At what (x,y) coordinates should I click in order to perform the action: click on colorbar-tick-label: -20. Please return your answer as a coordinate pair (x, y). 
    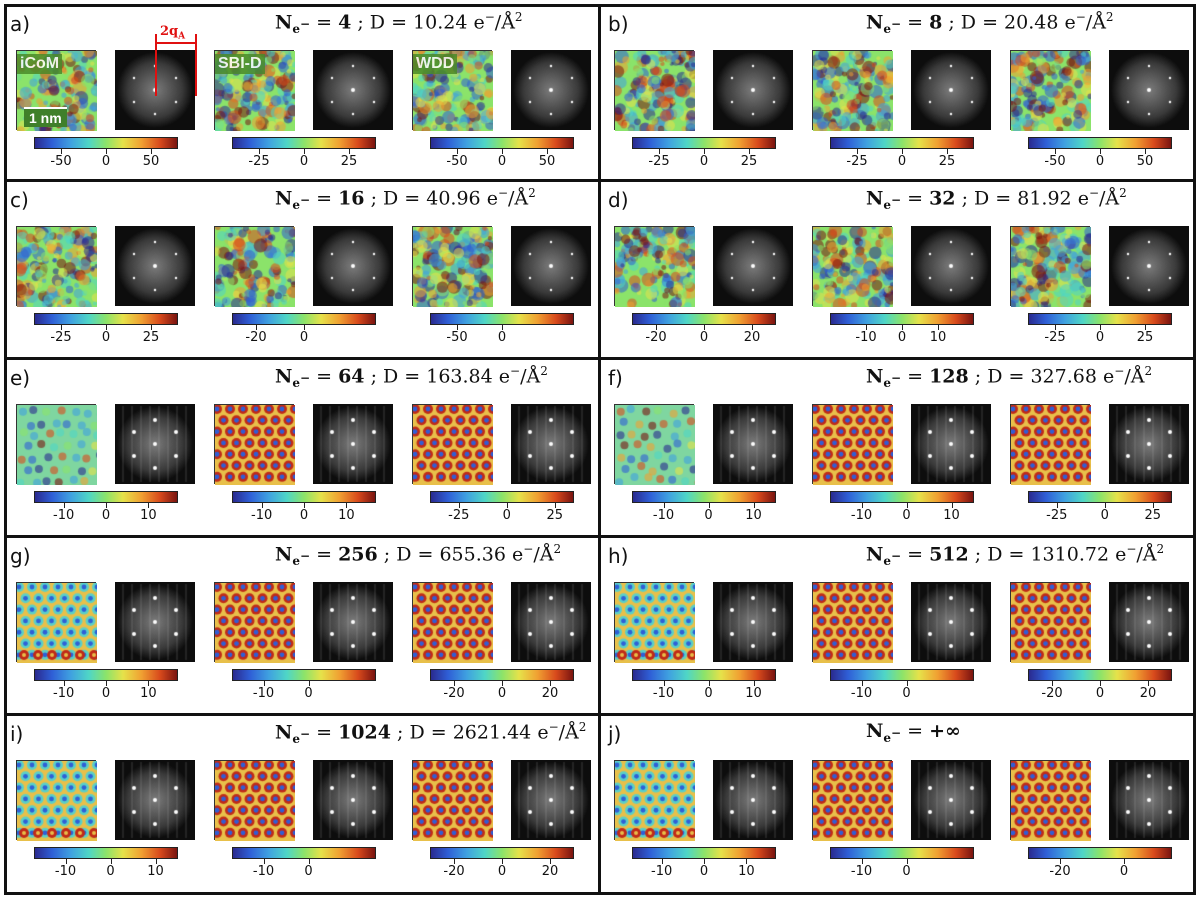
    Looking at the image, I should click on (656, 337).